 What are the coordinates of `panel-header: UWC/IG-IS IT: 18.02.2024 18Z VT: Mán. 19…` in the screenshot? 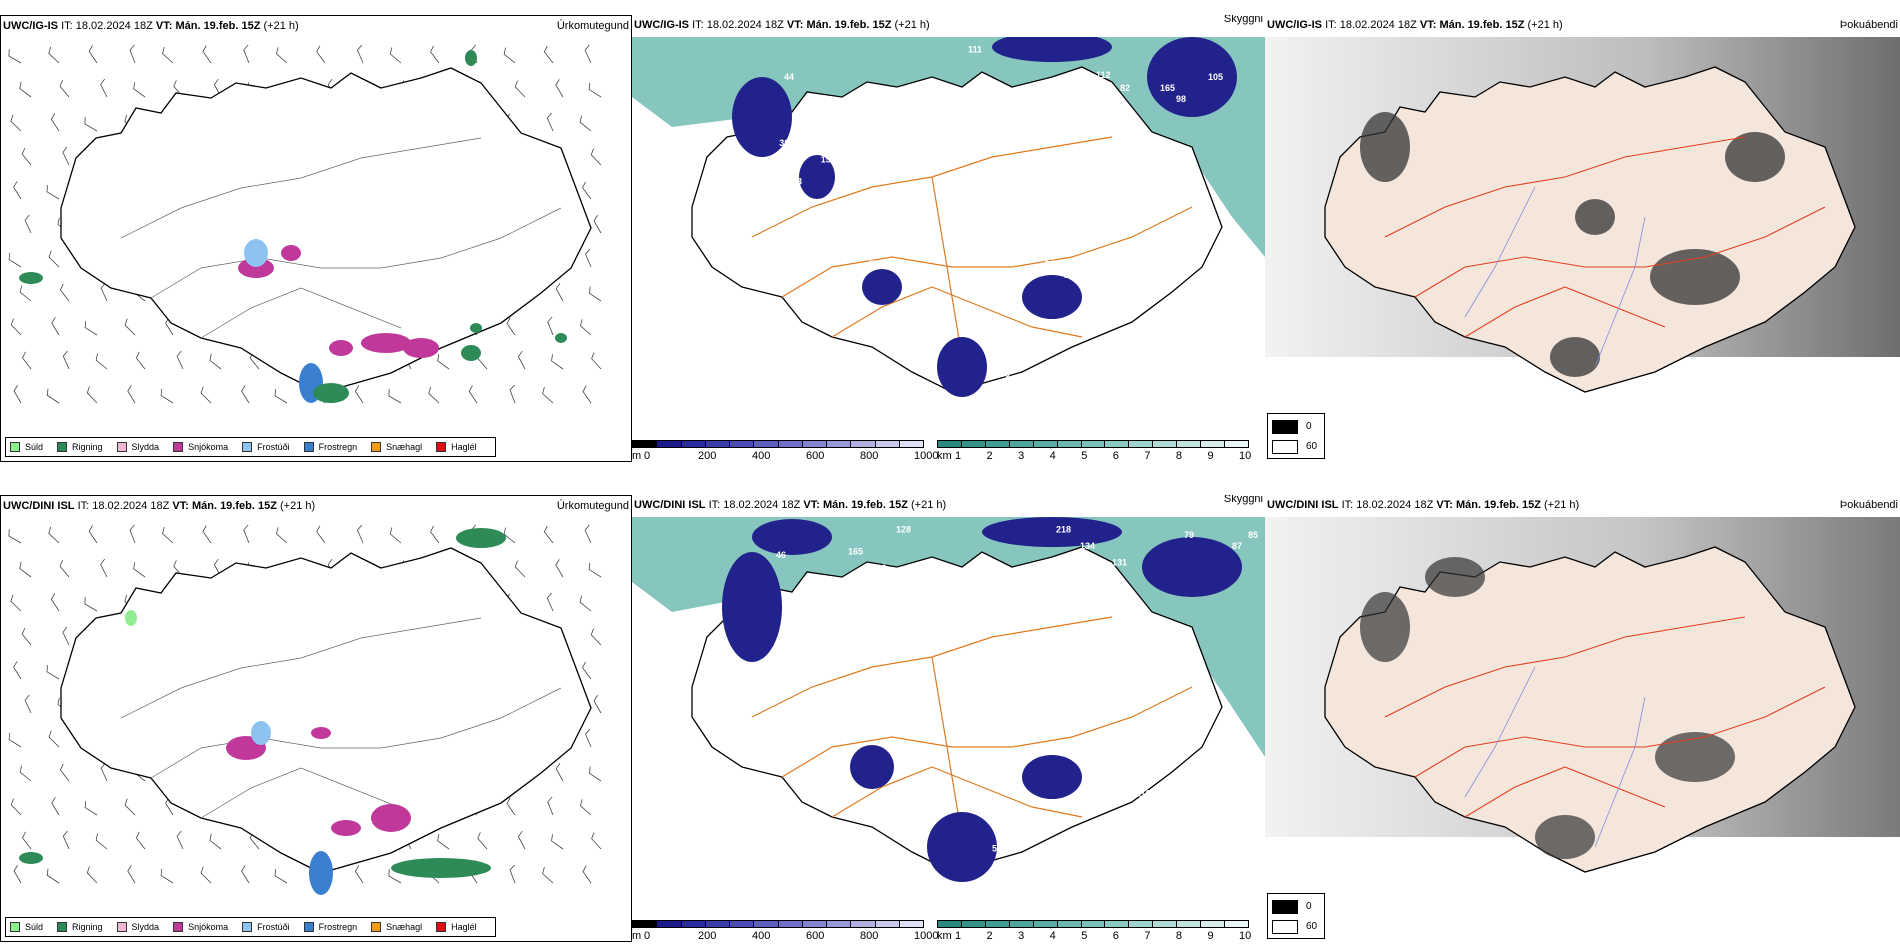 It's located at (316, 26).